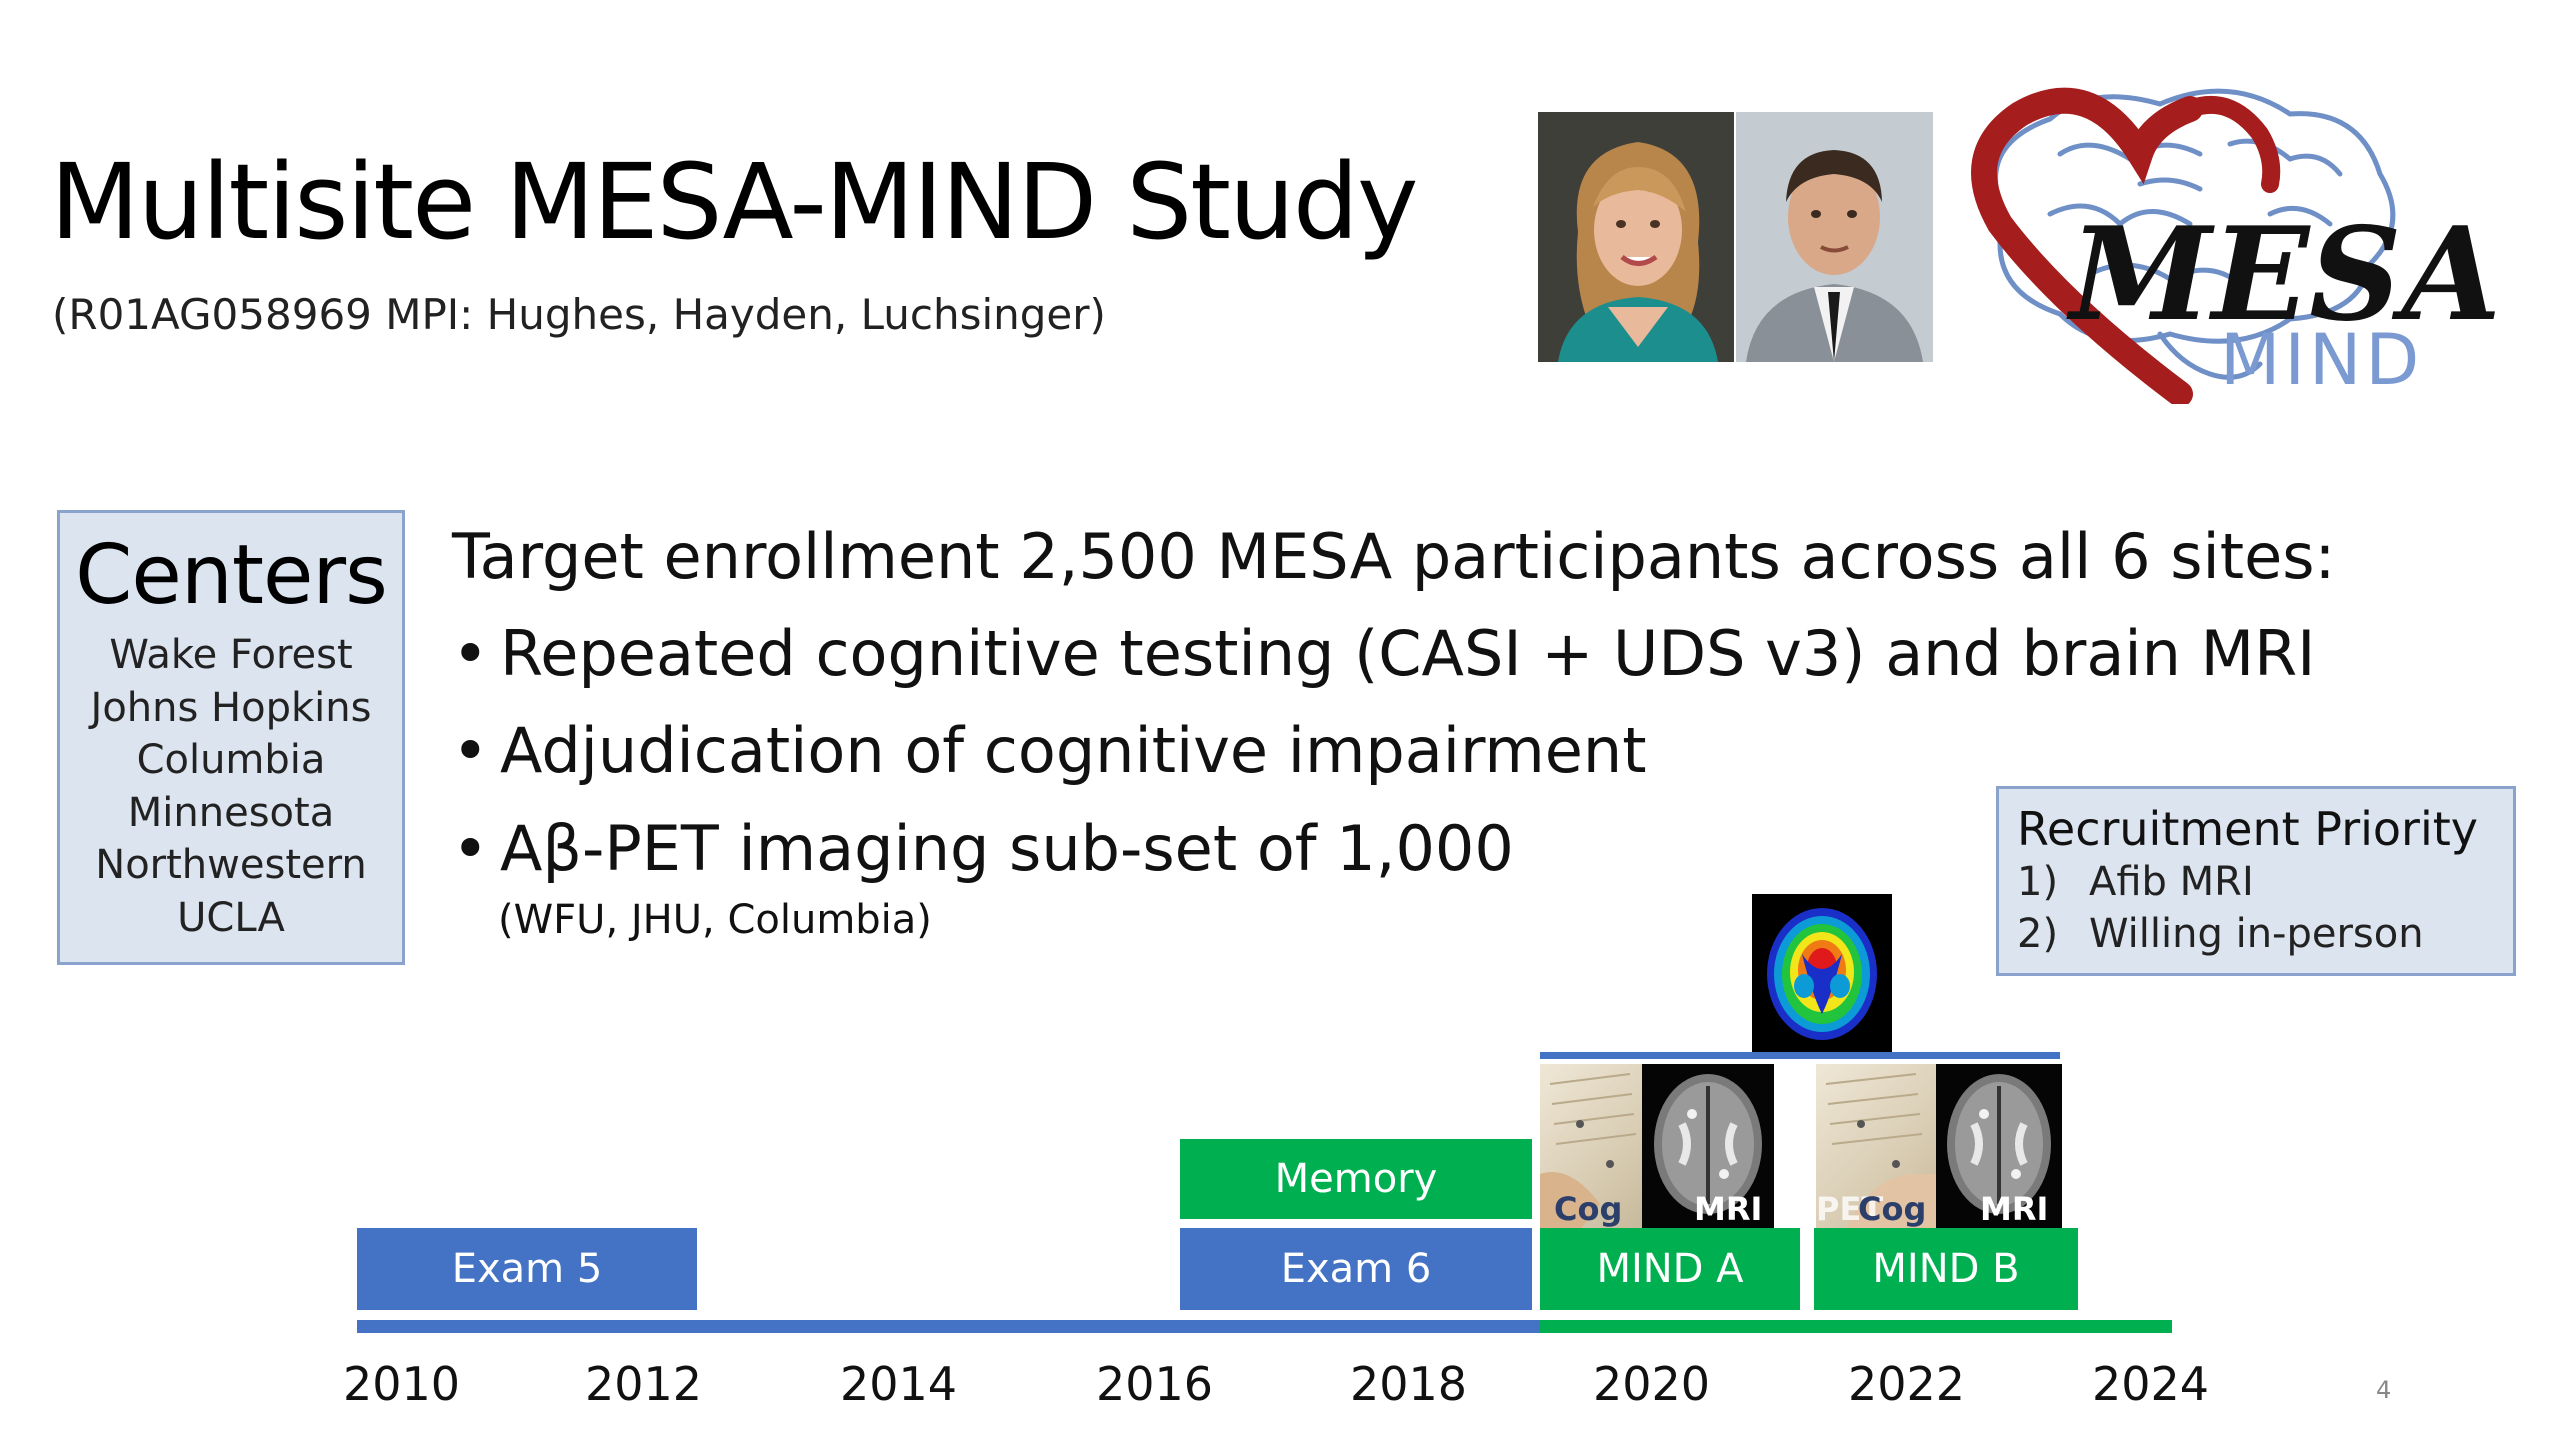 The image size is (2560, 1440). Describe the element at coordinates (1007, 848) in the screenshot. I see `bullet-text: Aβ-PET imaging sub-set of 1,000` at that location.